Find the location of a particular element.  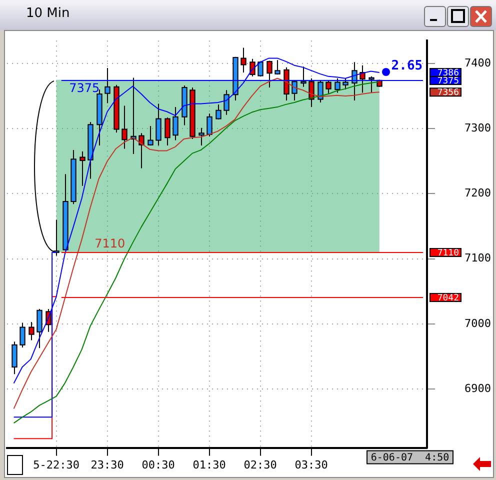

chart-title: 10 Min is located at coordinates (48, 13).